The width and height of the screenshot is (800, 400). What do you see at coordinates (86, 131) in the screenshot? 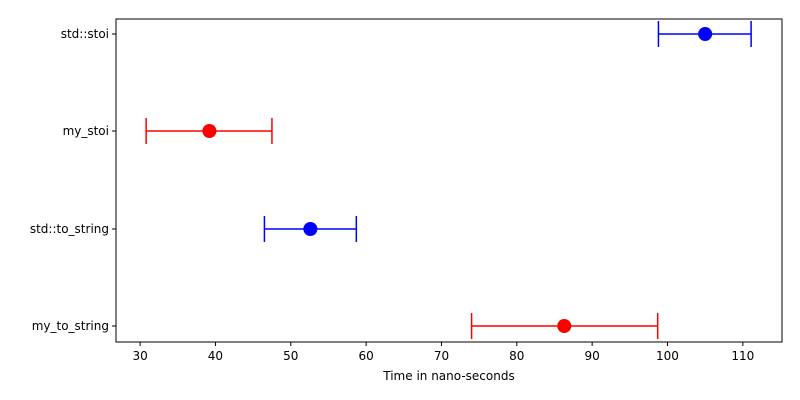
I see `y-tick-label: my_stoi` at bounding box center [86, 131].